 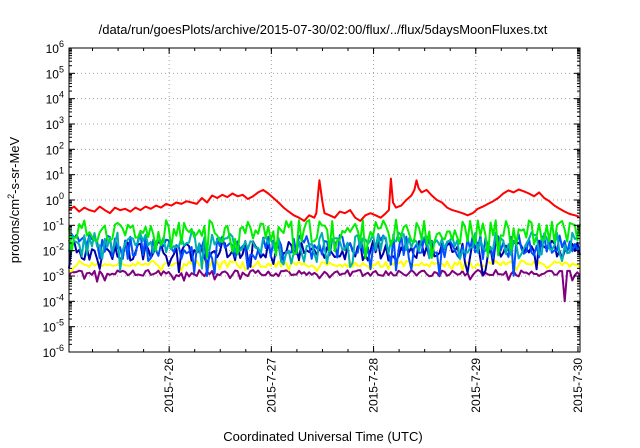 I want to click on x-tick-label: 2015-7-27, so click(x=271, y=385).